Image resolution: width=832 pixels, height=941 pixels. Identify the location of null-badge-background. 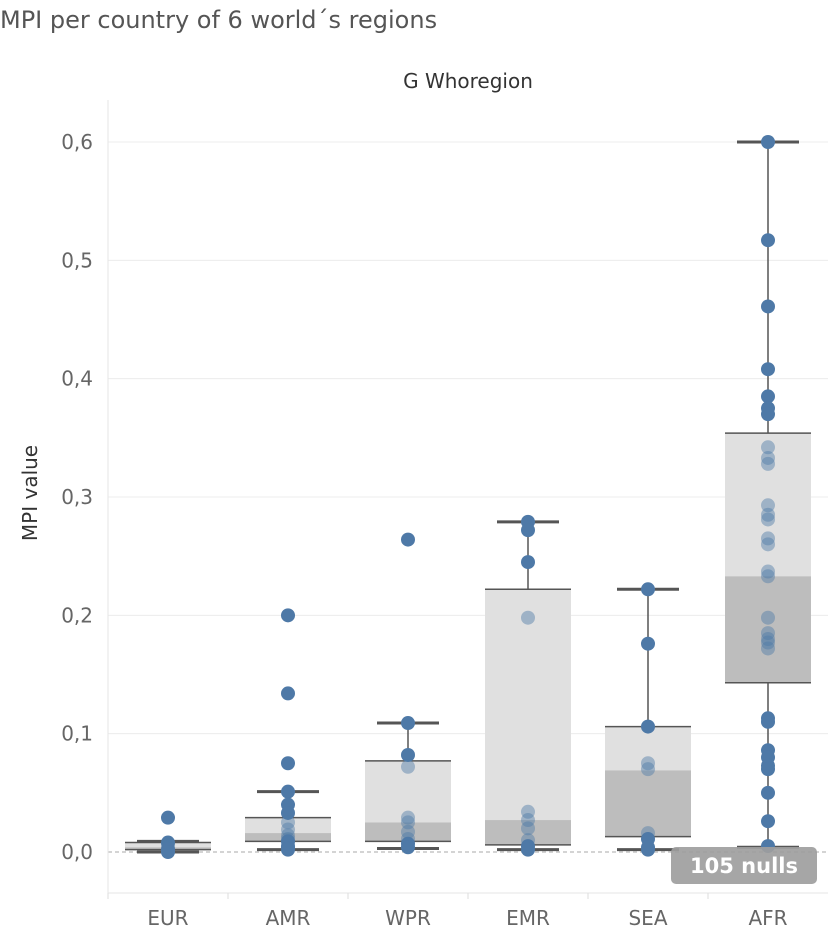
(744, 865).